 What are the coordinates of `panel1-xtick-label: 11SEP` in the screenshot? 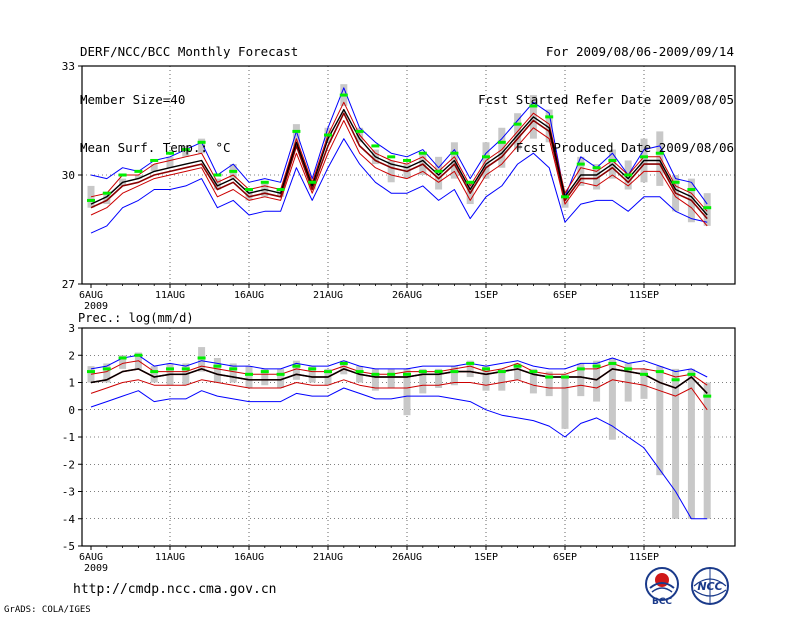 It's located at (644, 295).